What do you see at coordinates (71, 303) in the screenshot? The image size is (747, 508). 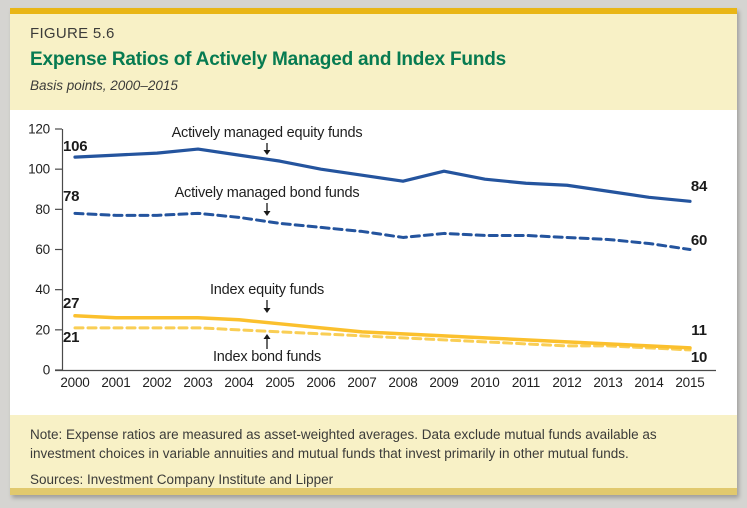 I see `value-label: 27` at bounding box center [71, 303].